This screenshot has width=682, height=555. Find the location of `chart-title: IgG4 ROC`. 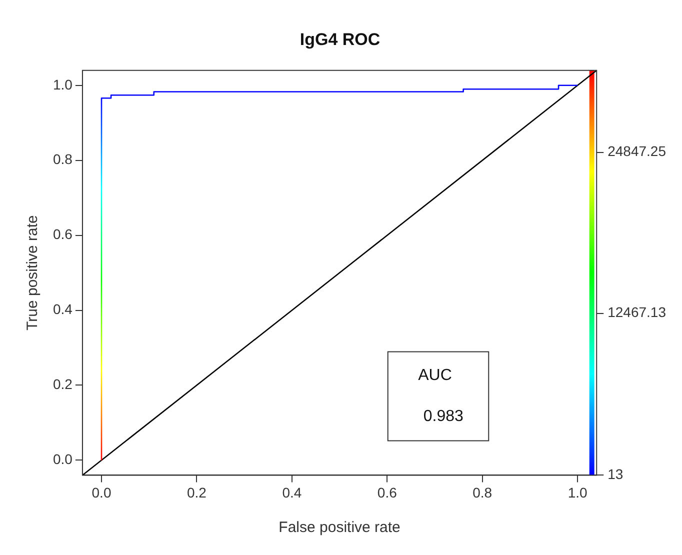

chart-title: IgG4 ROC is located at coordinates (340, 39).